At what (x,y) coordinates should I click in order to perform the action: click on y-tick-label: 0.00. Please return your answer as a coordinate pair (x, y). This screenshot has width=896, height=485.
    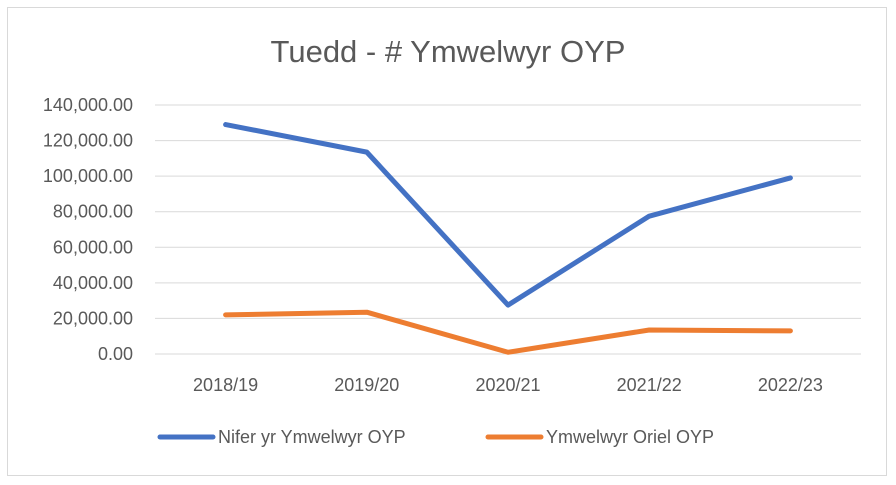
    Looking at the image, I should click on (115, 354).